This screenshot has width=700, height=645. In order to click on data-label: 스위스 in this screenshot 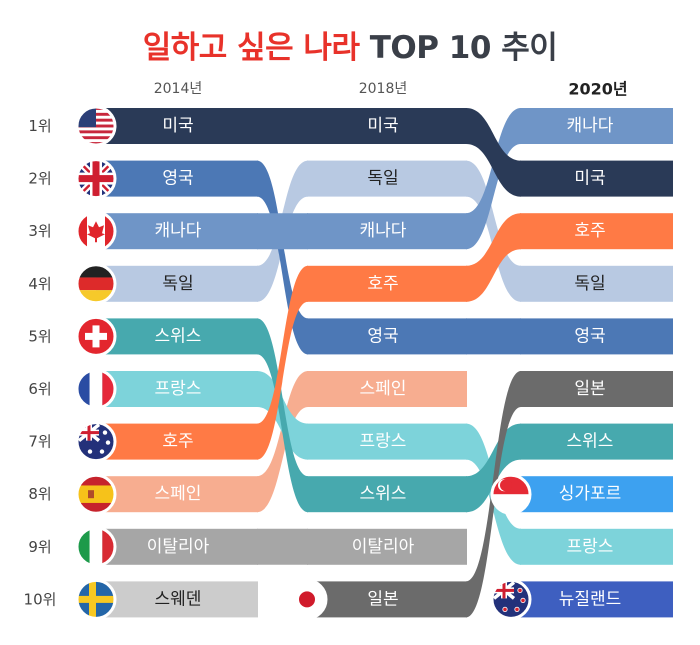, I will do `click(178, 336)`.